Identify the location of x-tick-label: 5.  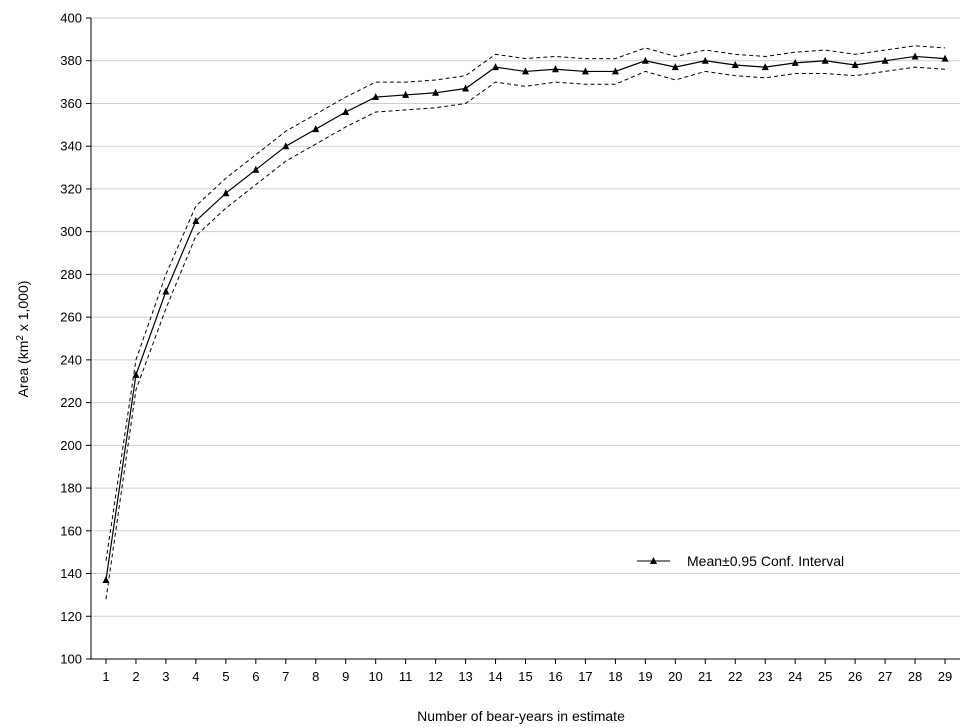
(225, 676).